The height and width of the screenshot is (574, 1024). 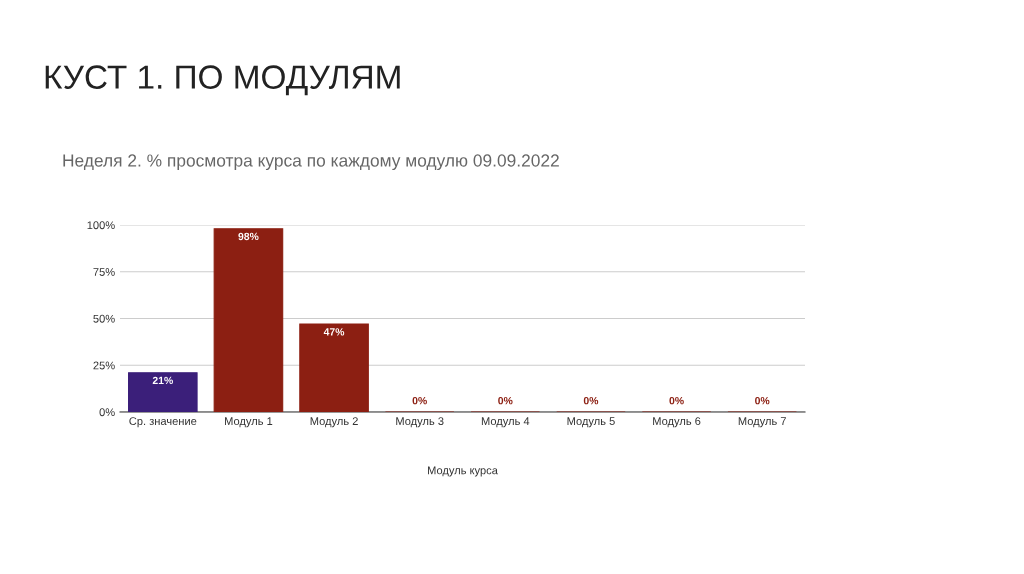 I want to click on data-label: 47%, so click(x=334, y=332).